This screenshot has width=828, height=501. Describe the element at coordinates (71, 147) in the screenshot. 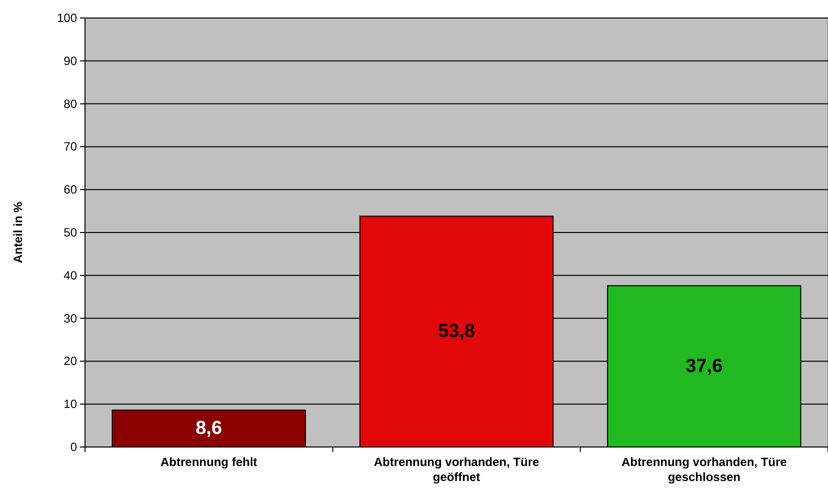

I see `y-tick-label: 70` at that location.